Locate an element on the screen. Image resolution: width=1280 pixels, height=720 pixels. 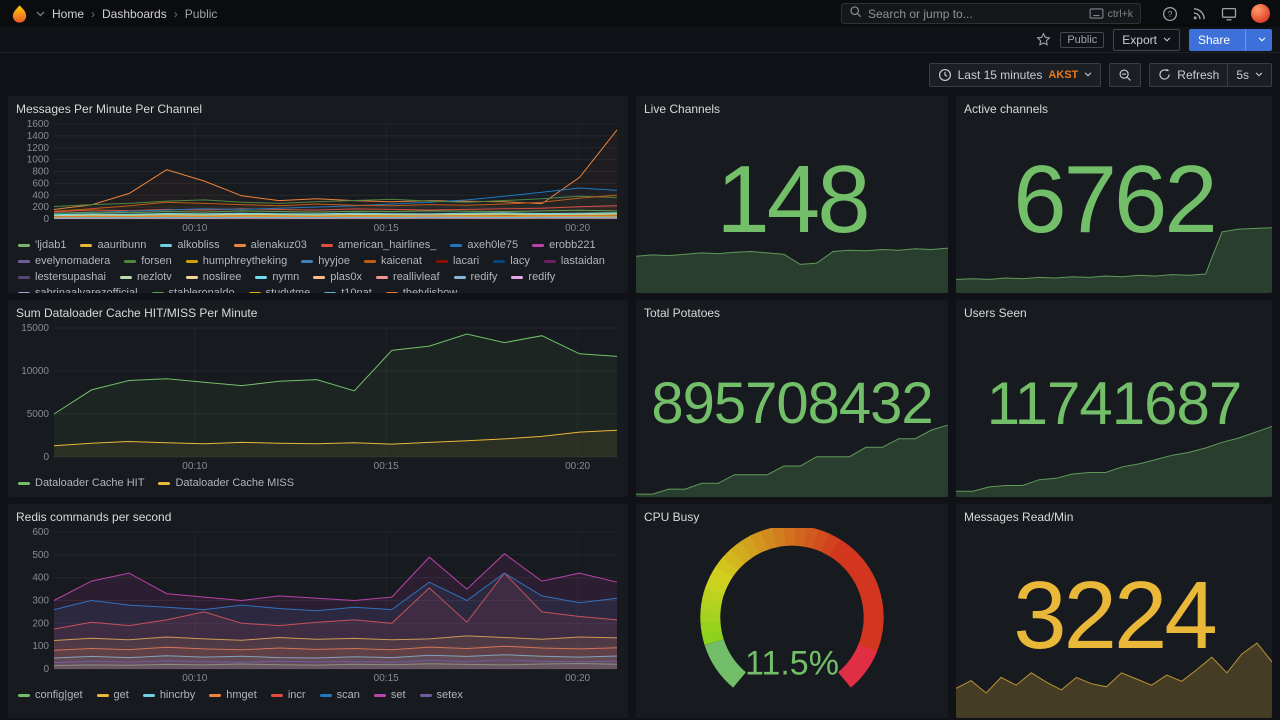
legend-item: nymn is located at coordinates (277, 277).